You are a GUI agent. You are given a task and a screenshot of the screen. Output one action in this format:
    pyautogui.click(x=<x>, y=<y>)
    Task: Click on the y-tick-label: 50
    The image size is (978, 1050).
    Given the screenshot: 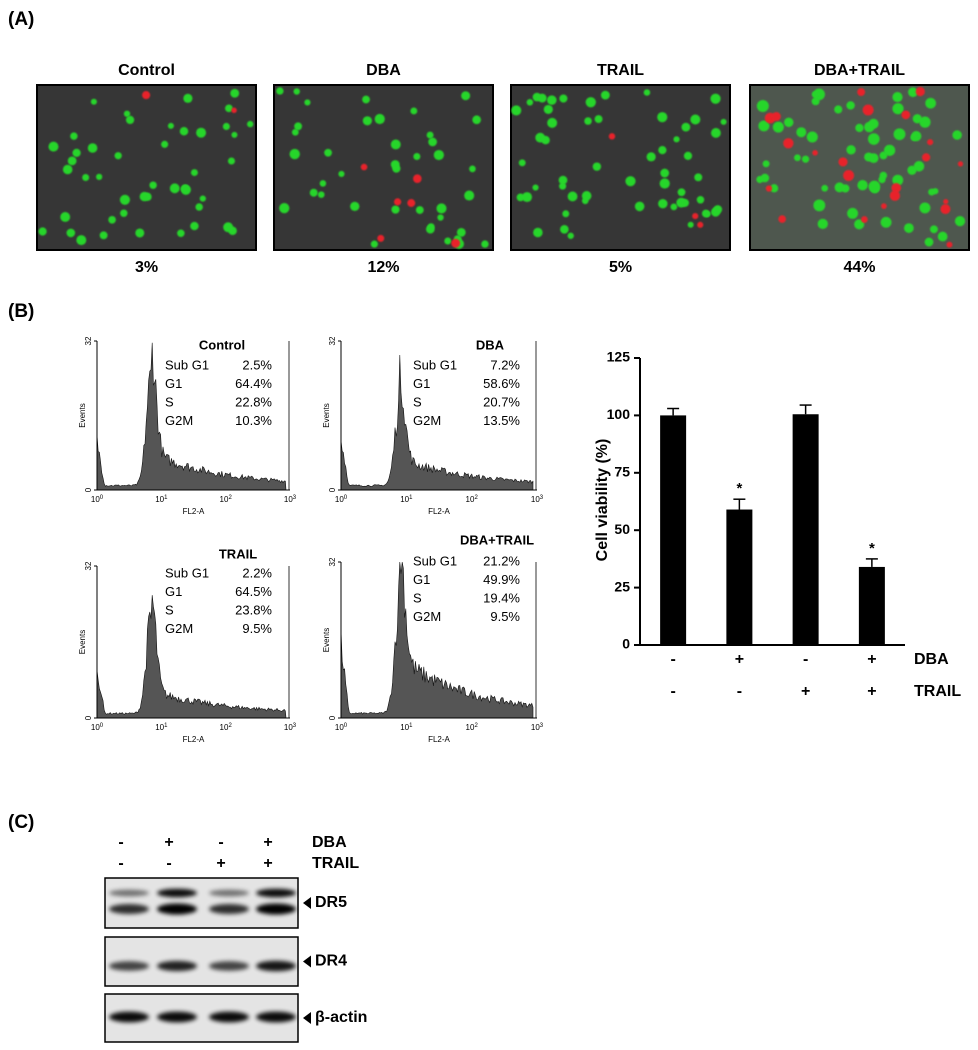 What is the action you would take?
    pyautogui.click(x=622, y=529)
    